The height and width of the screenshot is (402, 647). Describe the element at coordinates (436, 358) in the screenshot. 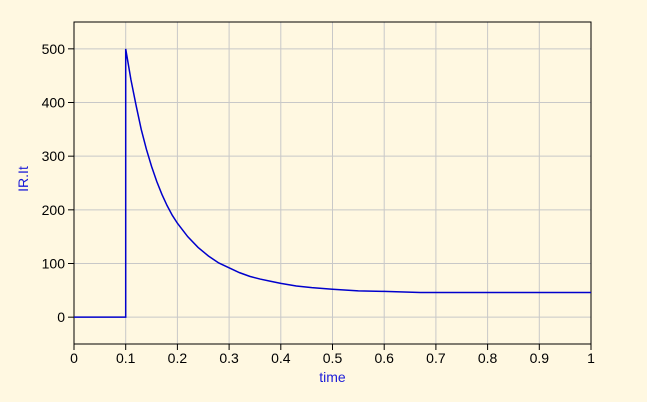

I see `x-tick-label: 0.7` at that location.